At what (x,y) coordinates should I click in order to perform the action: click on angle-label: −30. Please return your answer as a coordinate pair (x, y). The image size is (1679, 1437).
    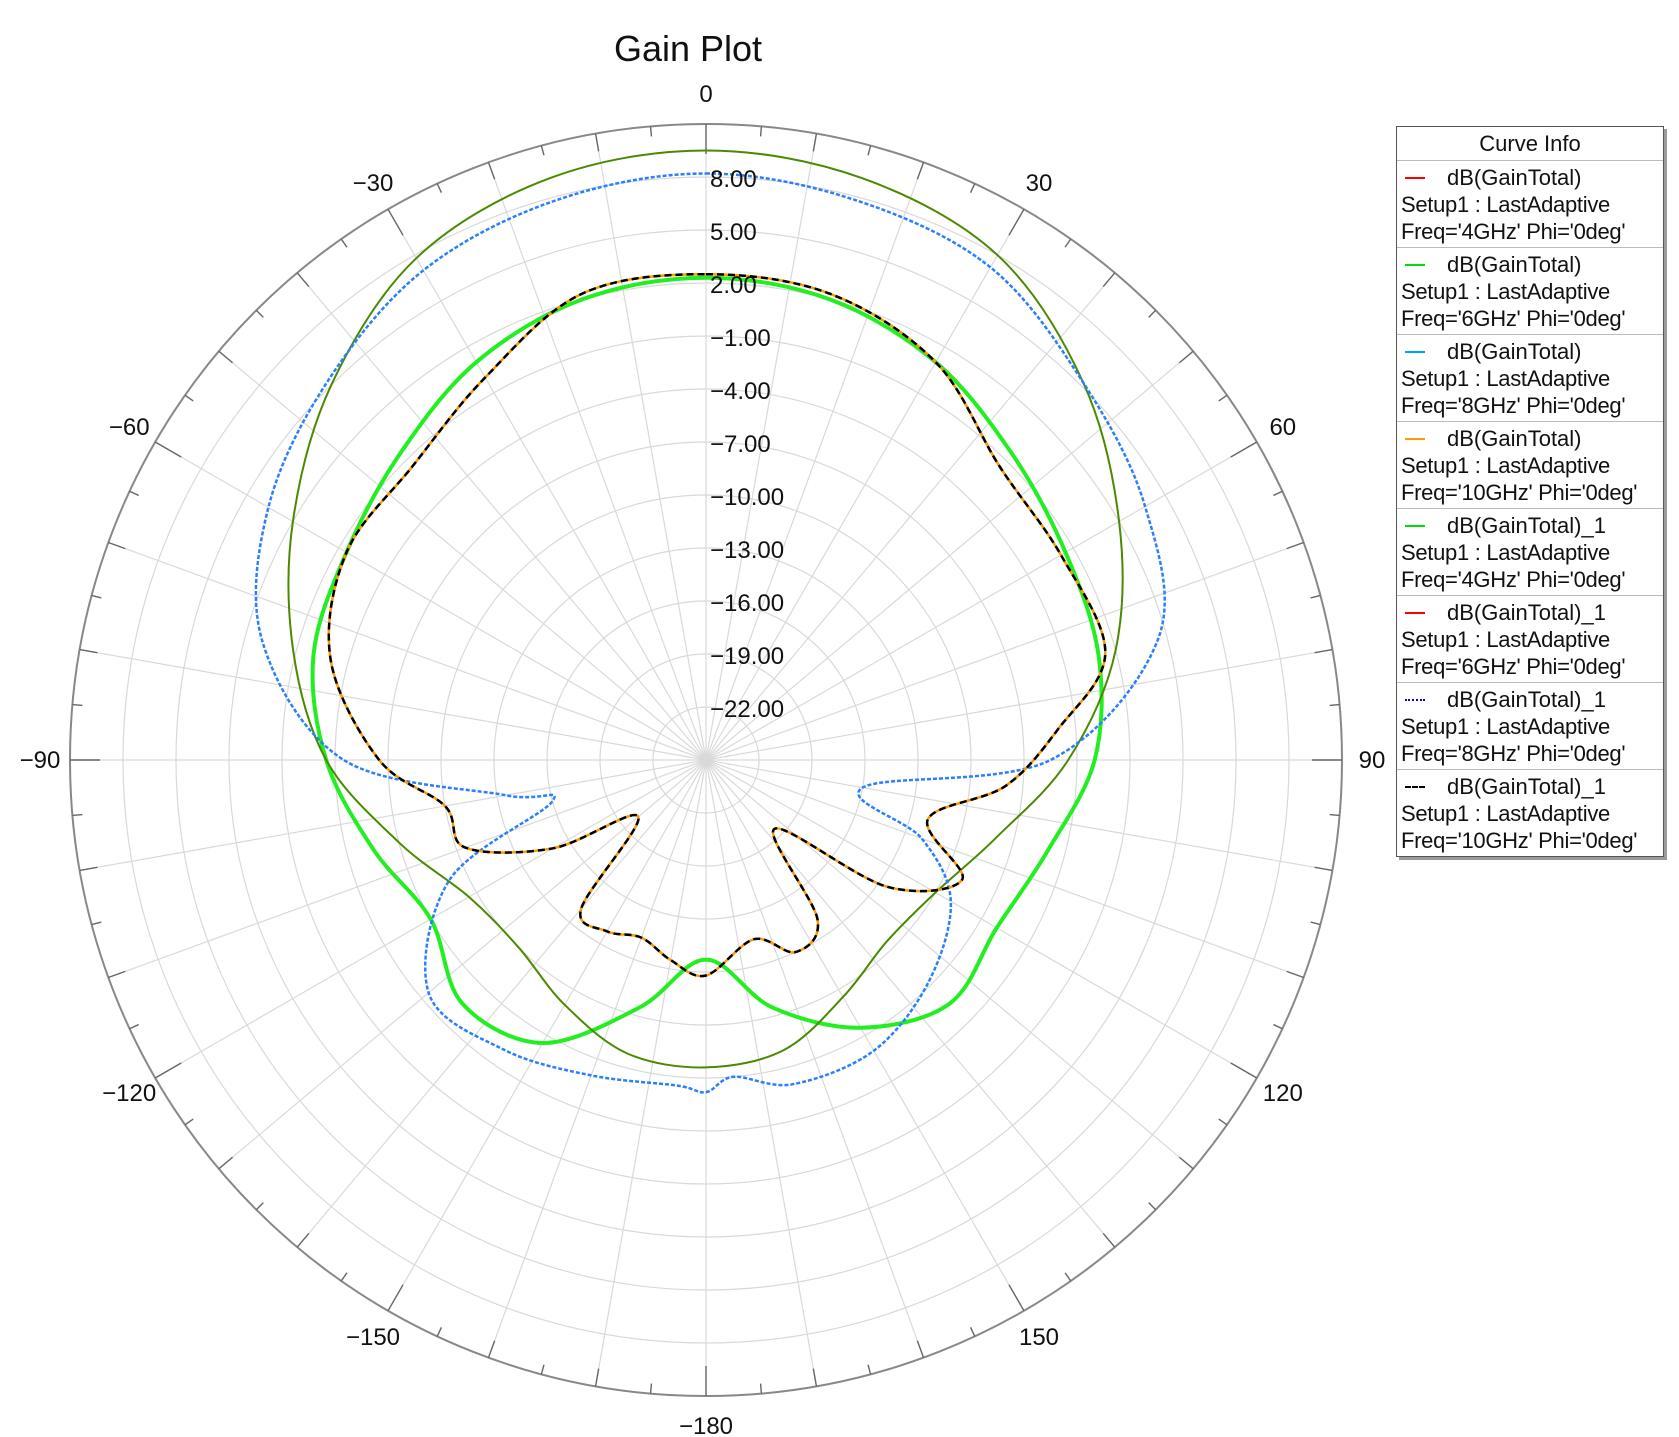
    Looking at the image, I should click on (373, 183).